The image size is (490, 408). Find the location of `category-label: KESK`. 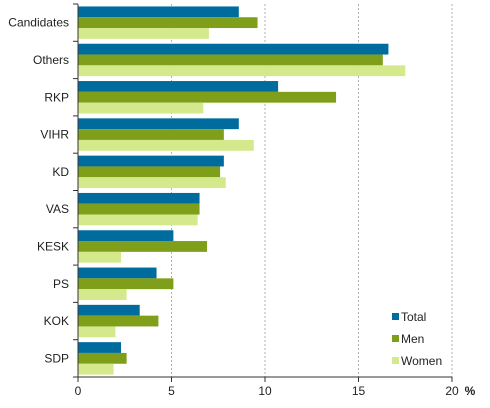

category-label: KESK is located at coordinates (53, 246).